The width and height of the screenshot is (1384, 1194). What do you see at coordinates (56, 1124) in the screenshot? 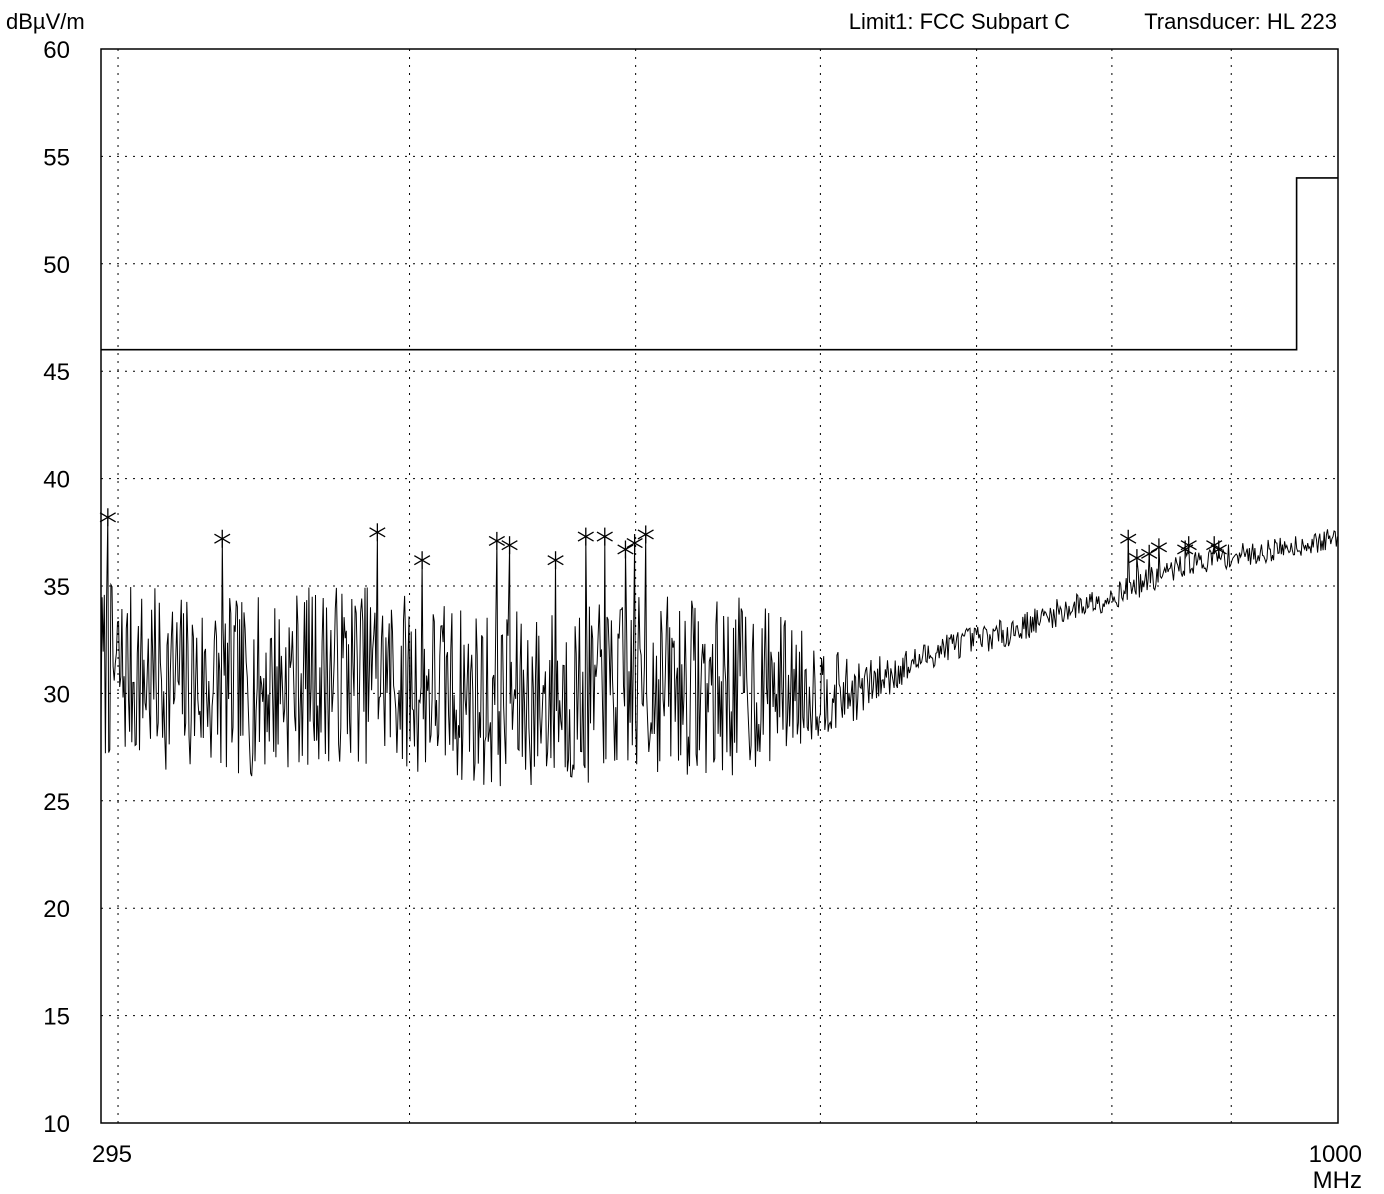
I see `y-tick-label: 10` at bounding box center [56, 1124].